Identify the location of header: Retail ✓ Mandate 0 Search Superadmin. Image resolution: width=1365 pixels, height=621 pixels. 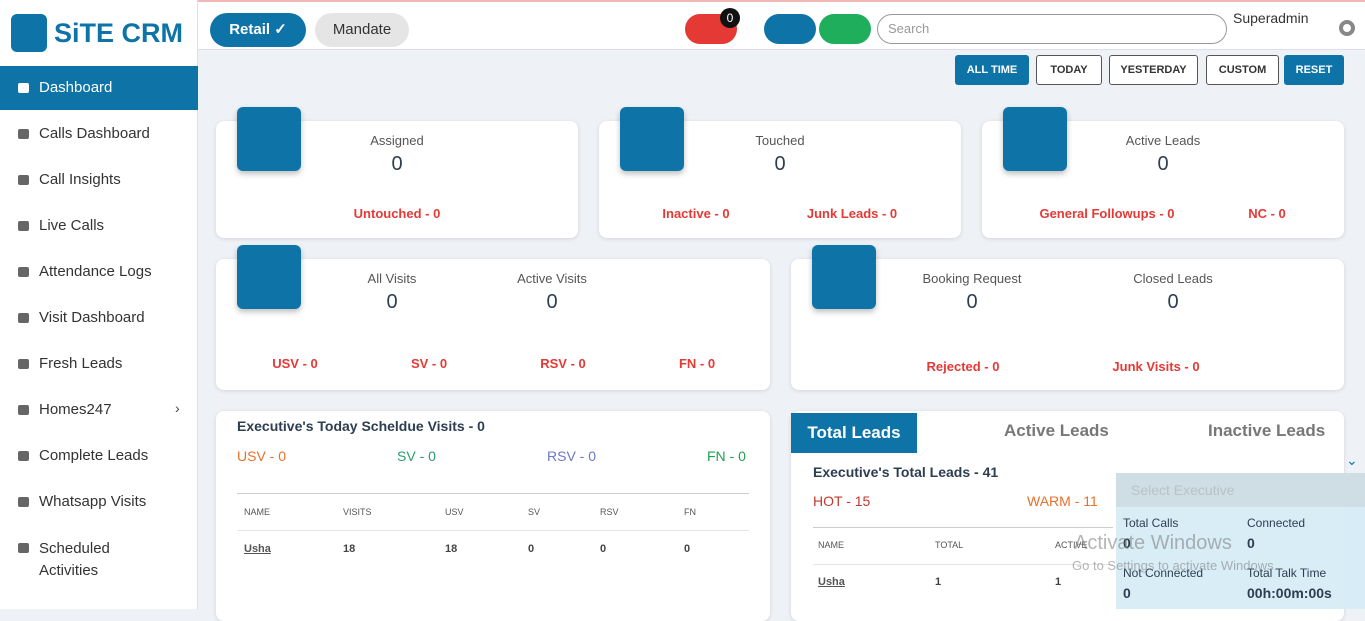
(781, 25).